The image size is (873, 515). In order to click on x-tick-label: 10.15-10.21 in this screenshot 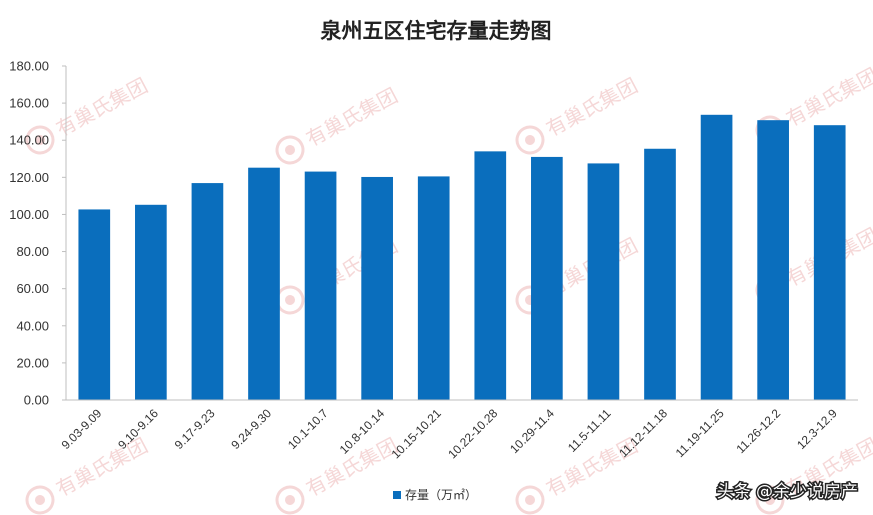, I will do `click(416, 433)`.